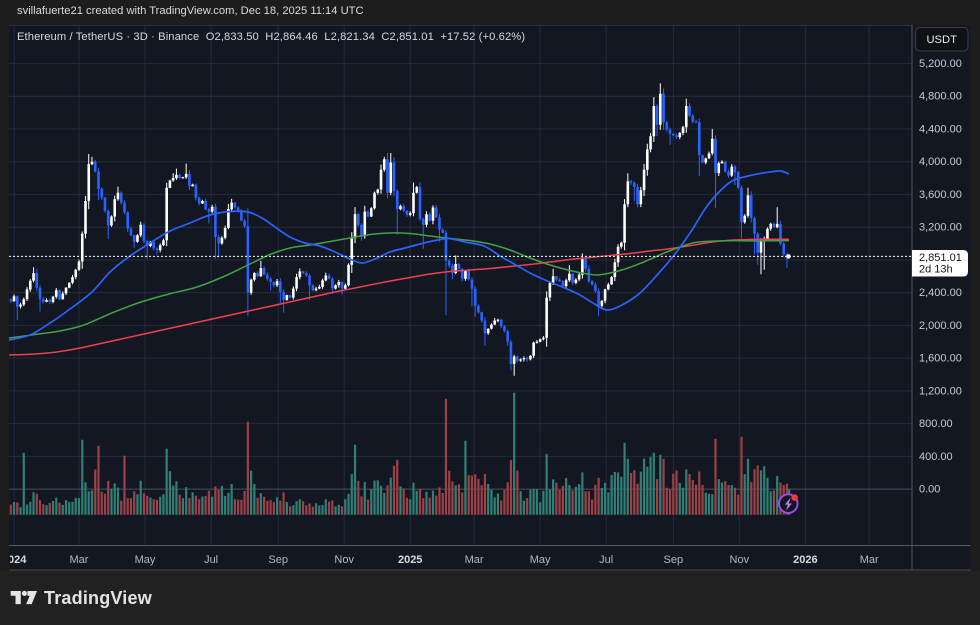 The height and width of the screenshot is (625, 980). Describe the element at coordinates (940, 195) in the screenshot. I see `svg-text: 3,600.00` at that location.